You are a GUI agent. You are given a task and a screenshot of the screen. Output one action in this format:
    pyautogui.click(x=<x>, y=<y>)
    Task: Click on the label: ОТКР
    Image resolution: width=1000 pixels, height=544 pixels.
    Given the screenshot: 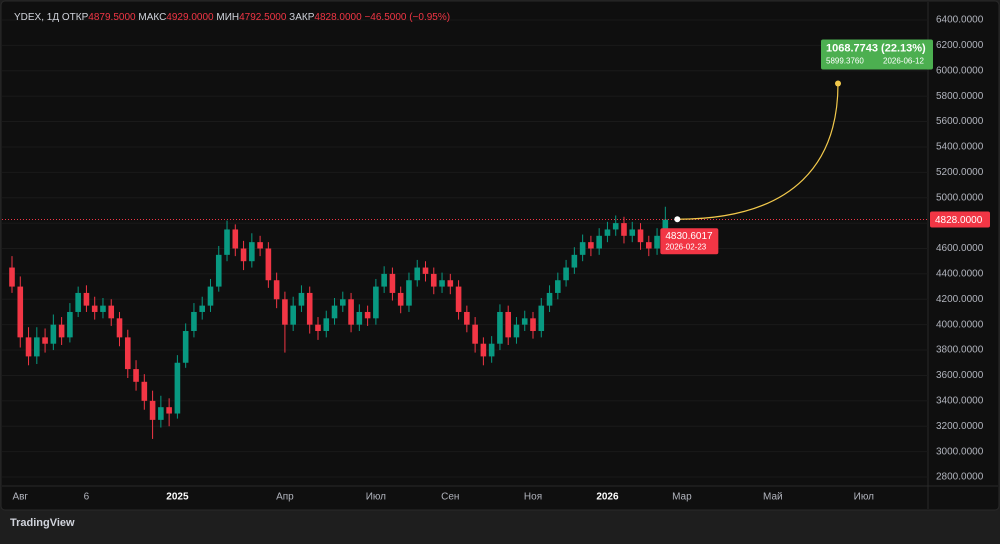 What is the action you would take?
    pyautogui.click(x=75, y=17)
    